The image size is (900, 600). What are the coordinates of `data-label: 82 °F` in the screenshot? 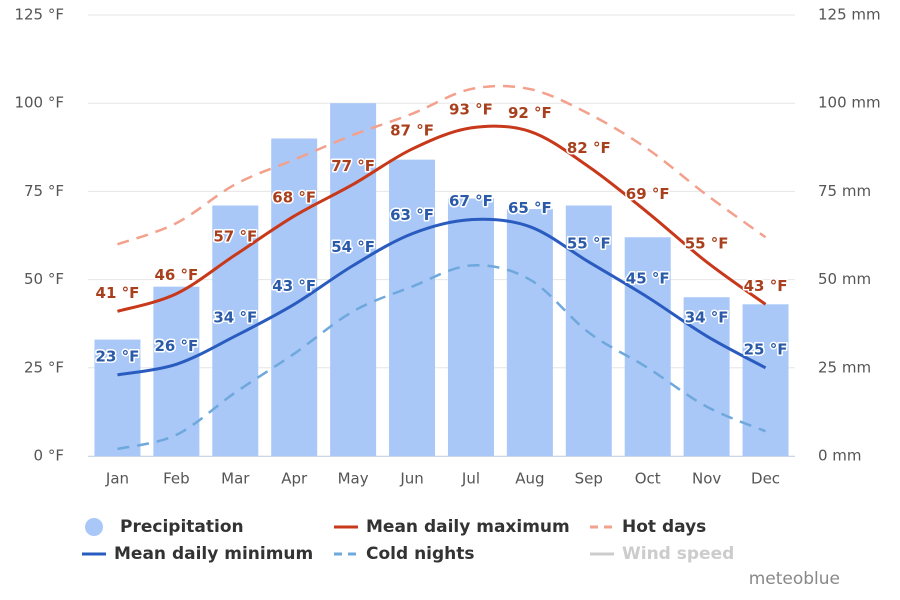 It's located at (589, 148).